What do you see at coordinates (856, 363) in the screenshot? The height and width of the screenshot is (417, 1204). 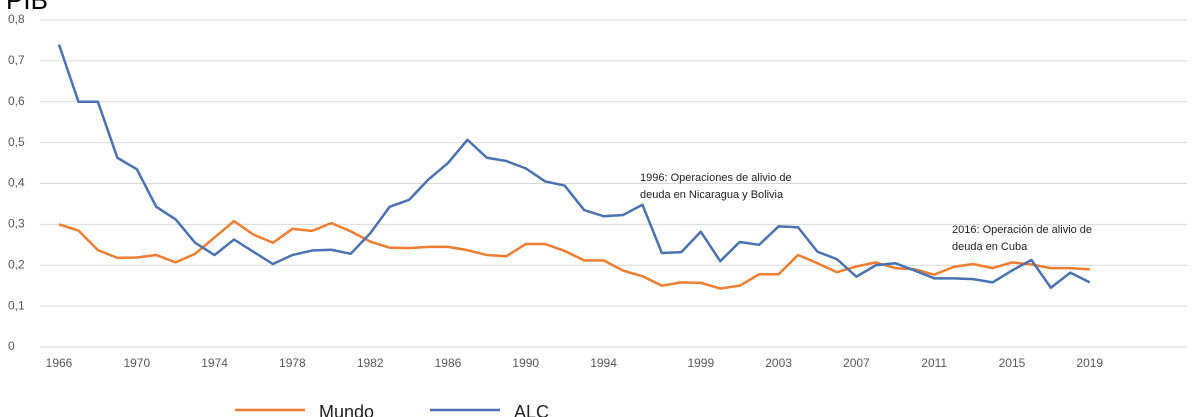 I see `x-tick-label: 2007` at bounding box center [856, 363].